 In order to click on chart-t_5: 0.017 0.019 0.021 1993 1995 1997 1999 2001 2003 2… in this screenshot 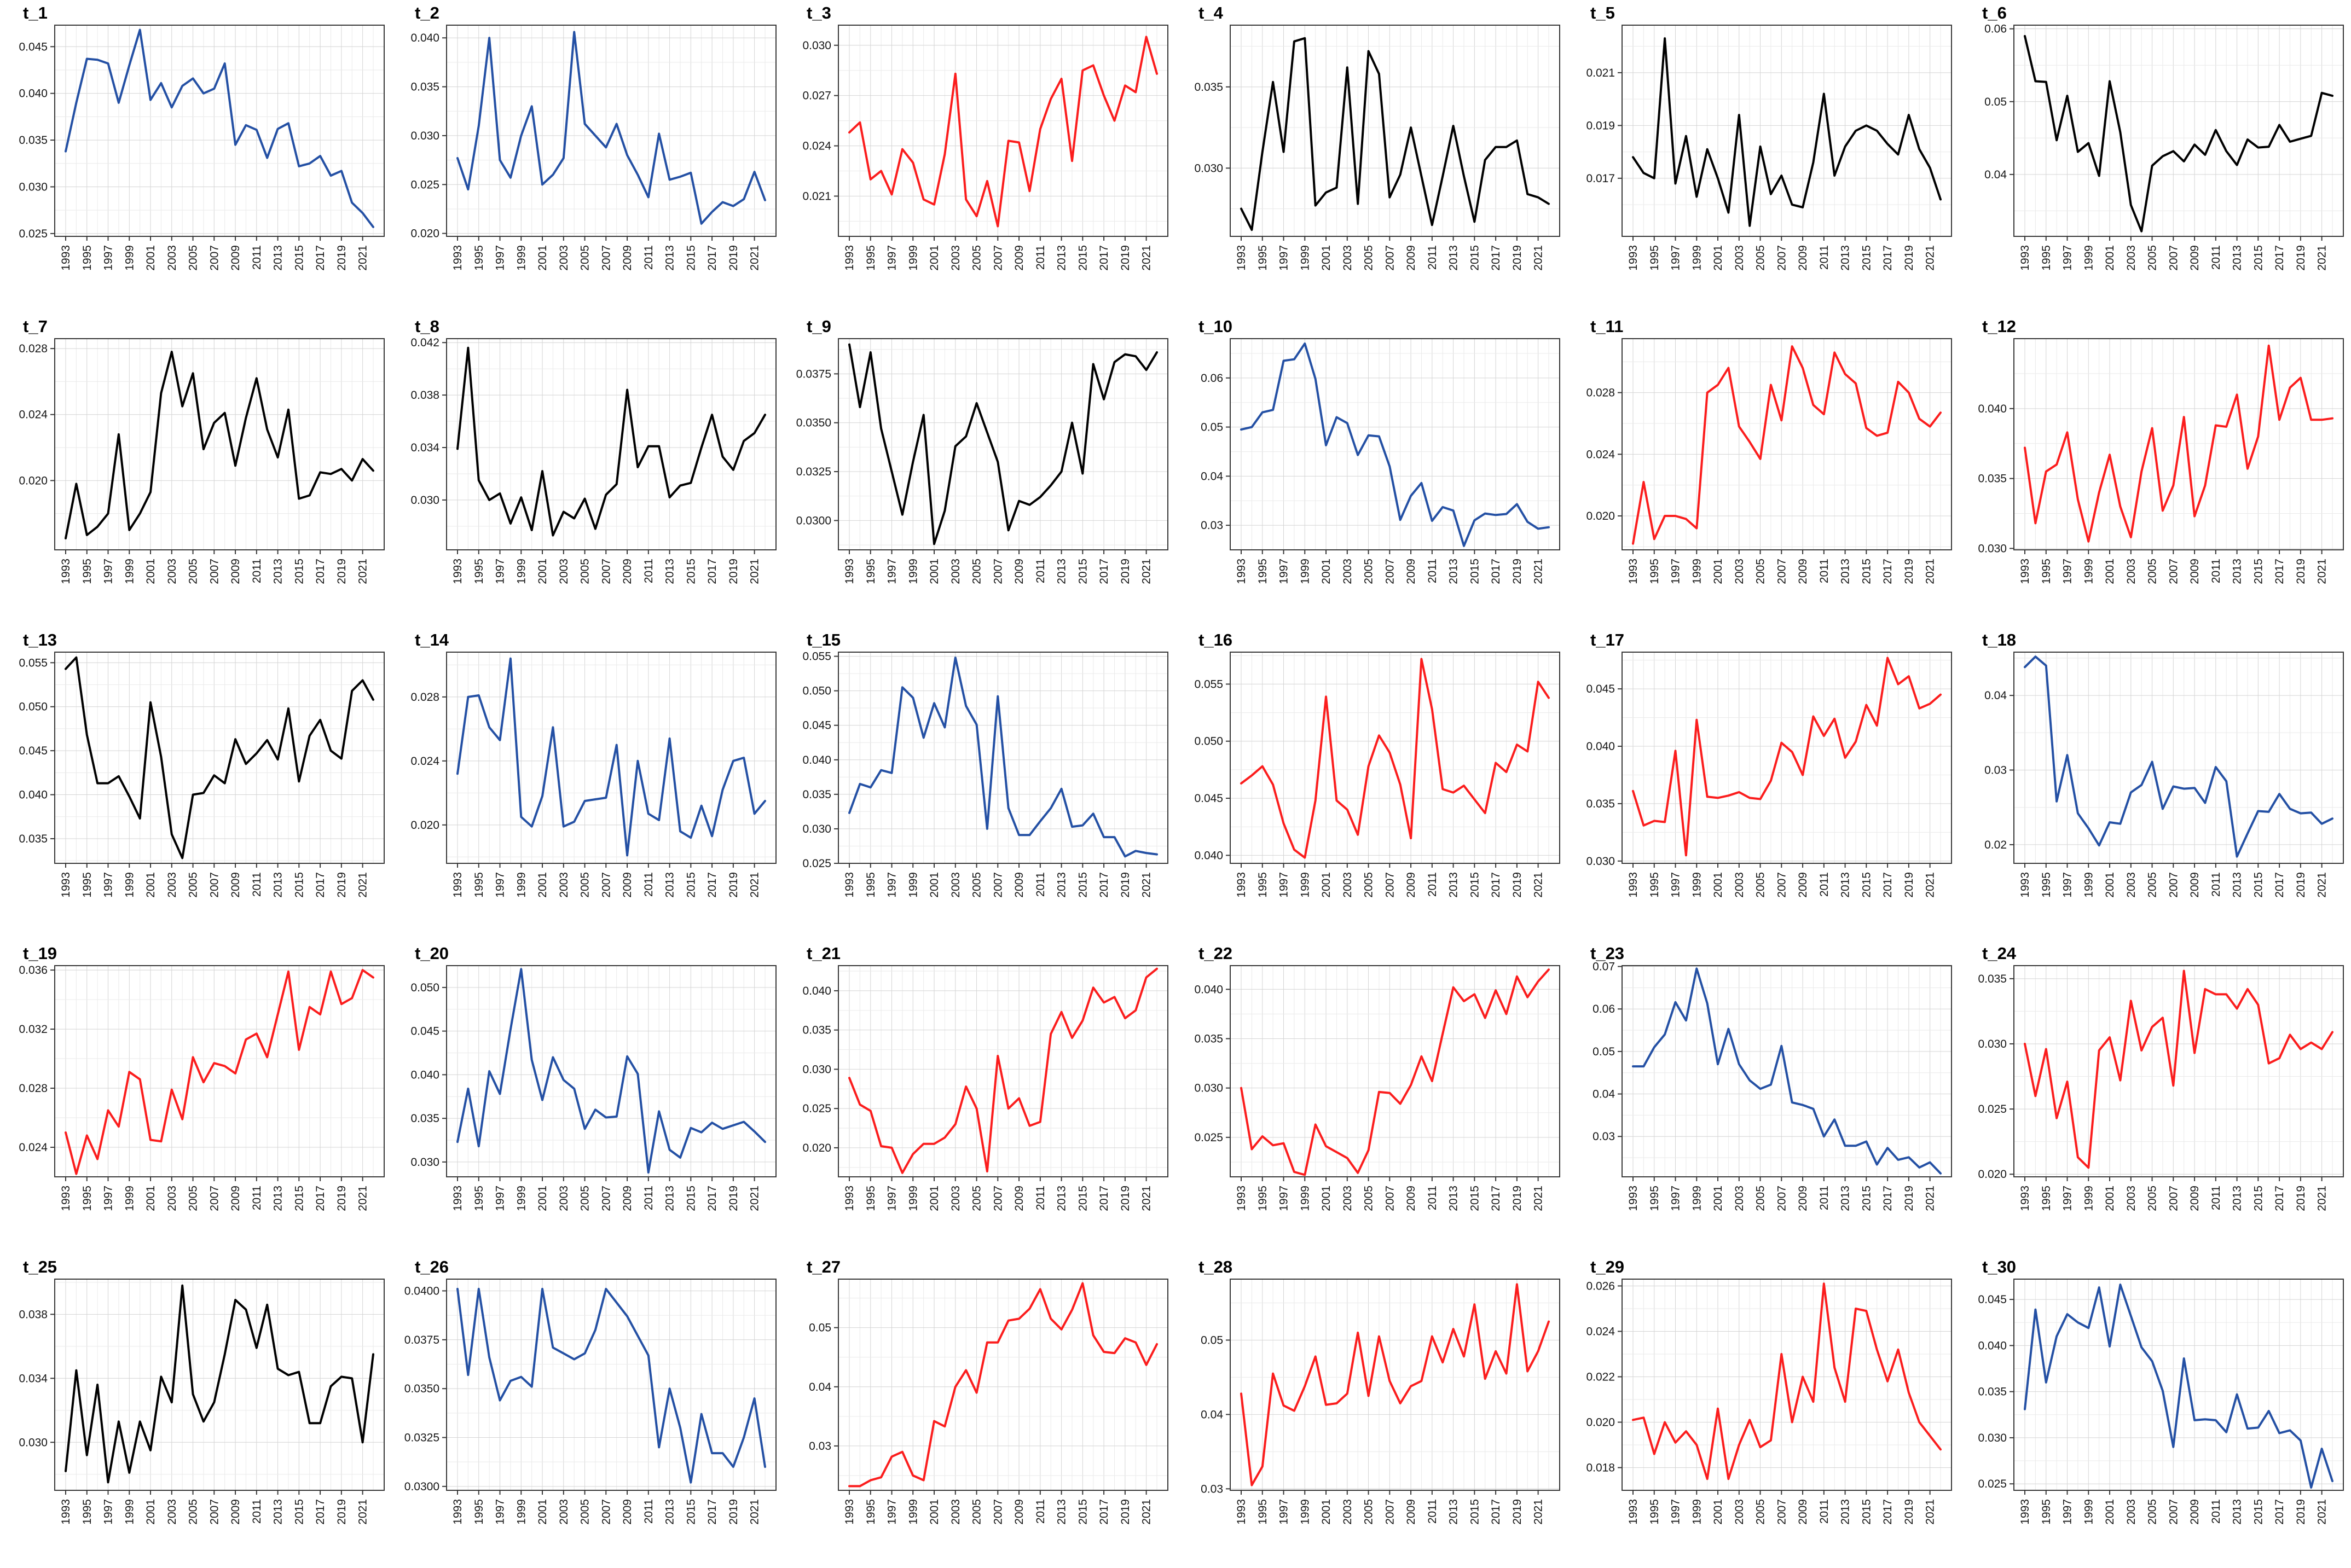, I will do `click(1763, 156)`.